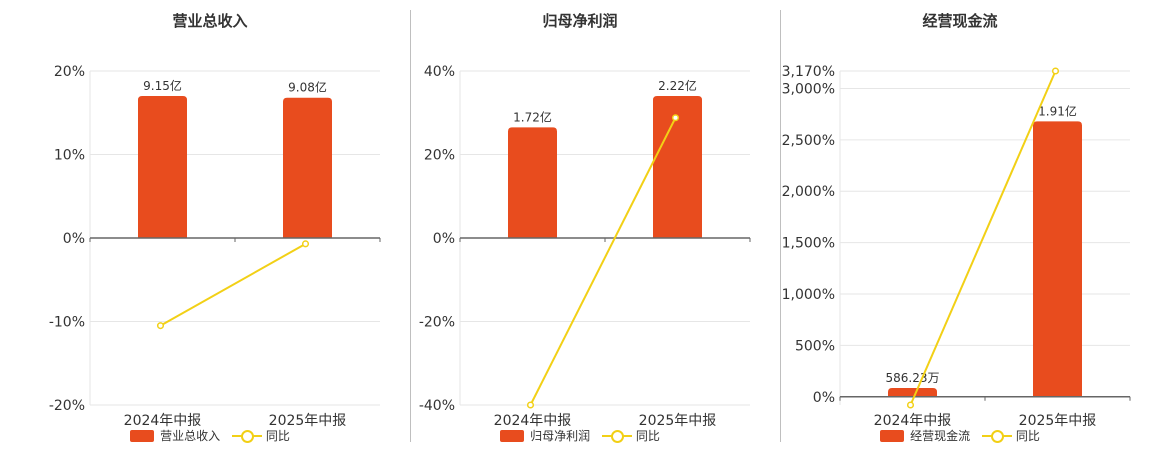 The image size is (1160, 450). What do you see at coordinates (808, 295) in the screenshot?
I see `y-tick-label: 1,000%` at bounding box center [808, 295].